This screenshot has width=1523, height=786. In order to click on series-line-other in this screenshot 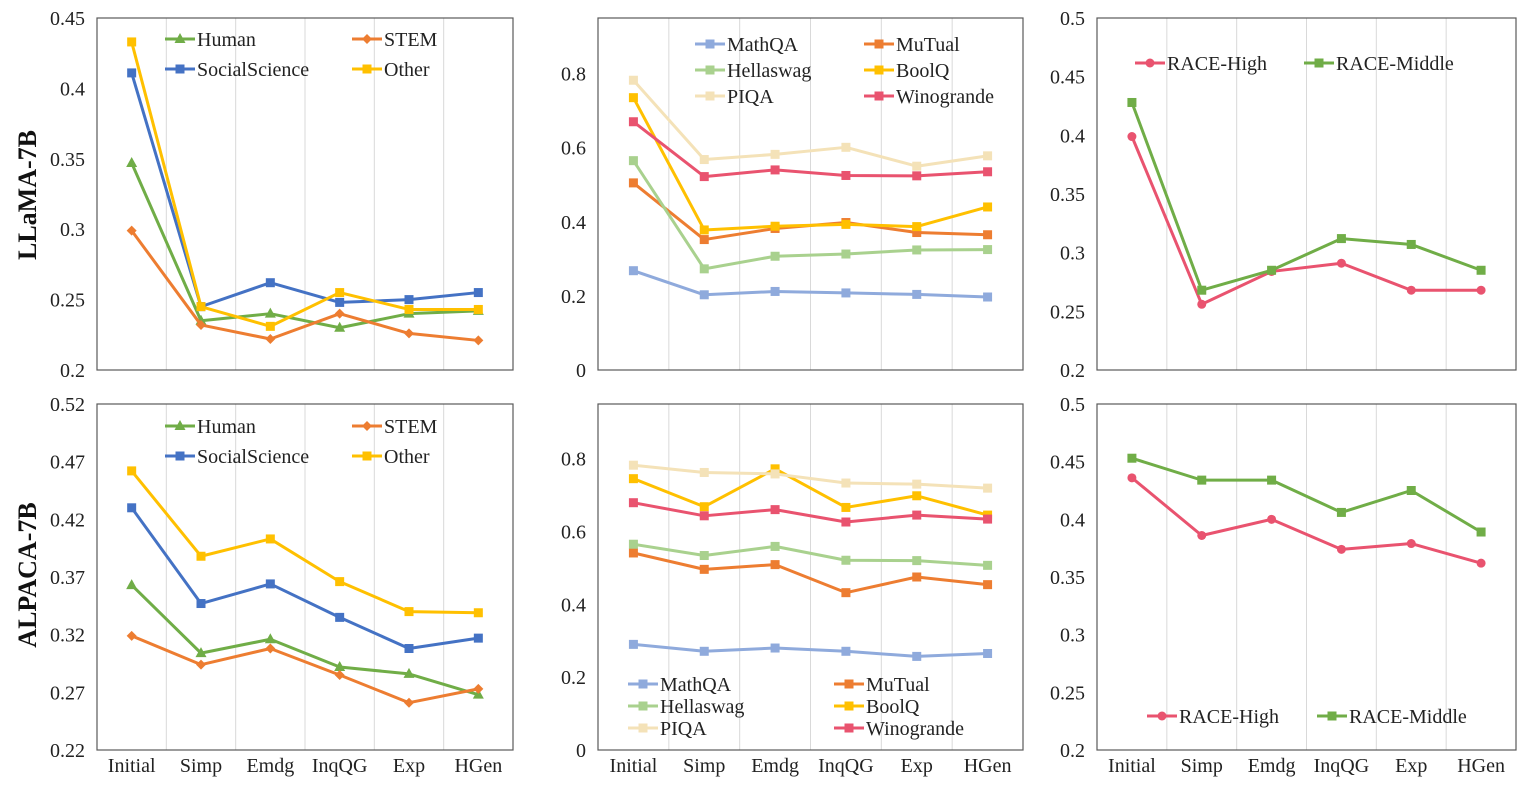, I will do `click(304, 542)`.